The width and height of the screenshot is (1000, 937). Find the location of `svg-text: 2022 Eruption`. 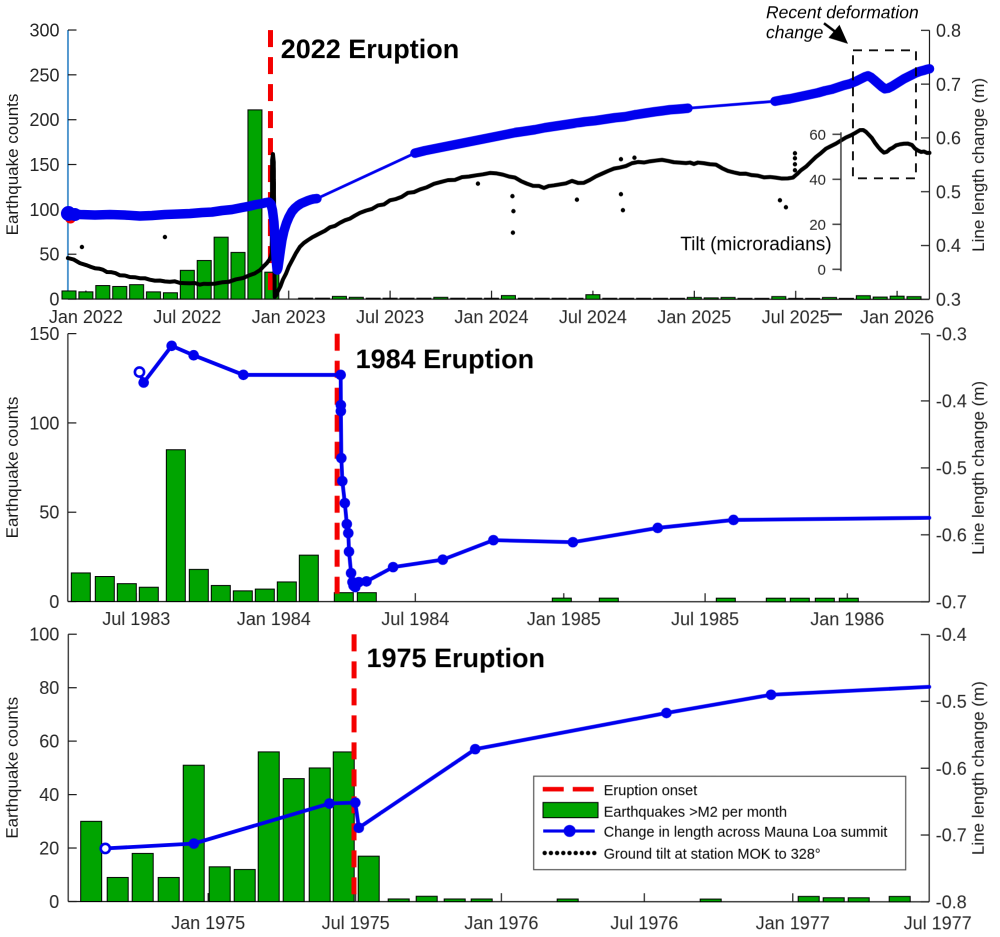

svg-text: 2022 Eruption is located at coordinates (370, 49).